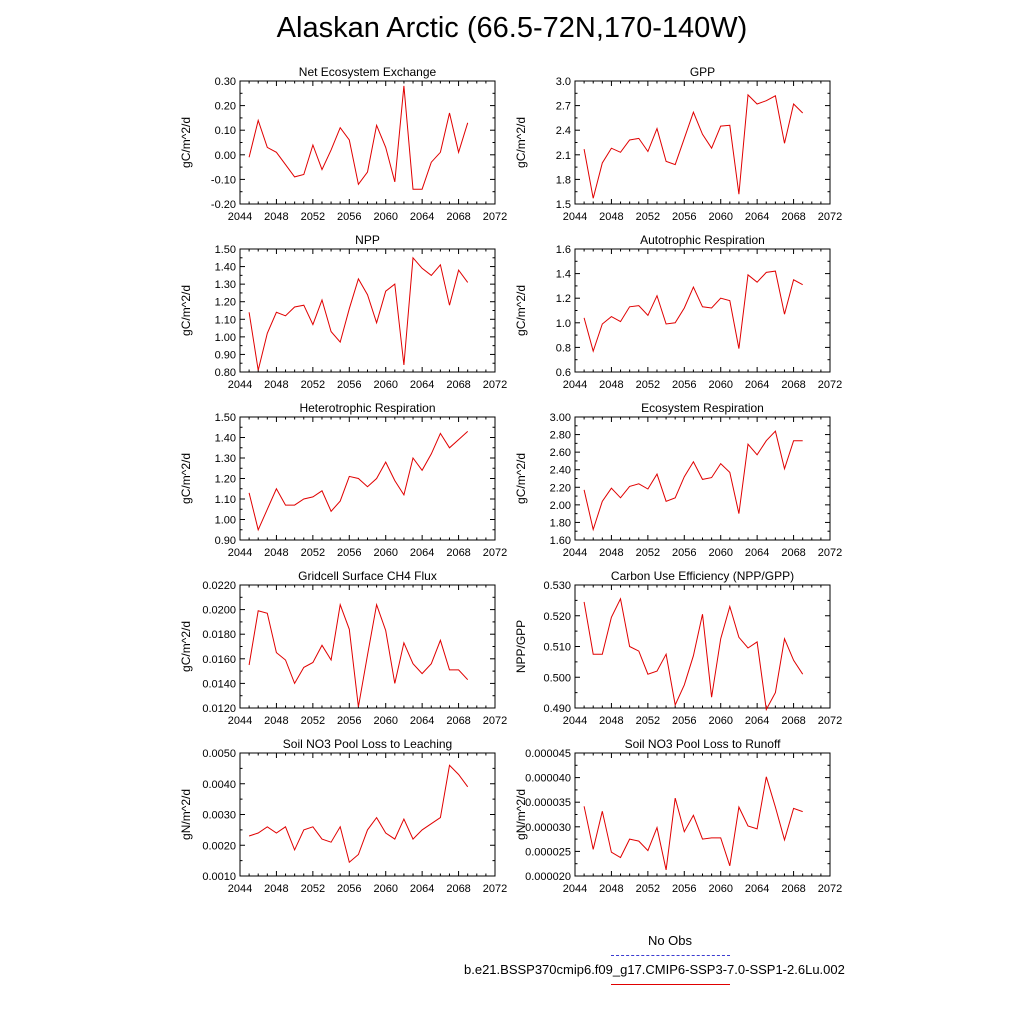 The height and width of the screenshot is (1024, 1024). Describe the element at coordinates (670, 940) in the screenshot. I see `legend-obs-label: No Obs` at that location.